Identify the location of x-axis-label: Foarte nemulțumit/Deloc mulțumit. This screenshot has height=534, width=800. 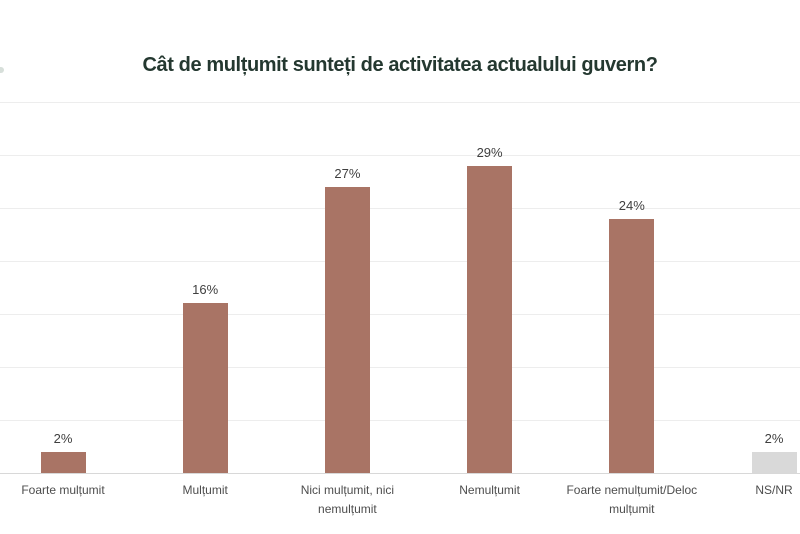
(632, 499).